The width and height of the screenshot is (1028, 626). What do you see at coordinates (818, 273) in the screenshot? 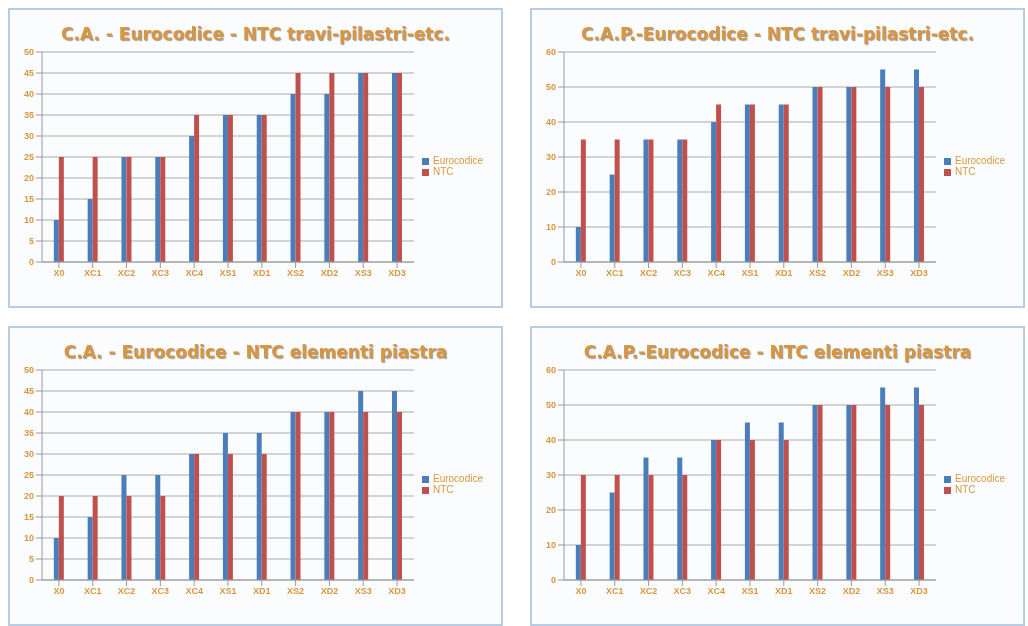
I see `x-tick-label: XS2` at bounding box center [818, 273].